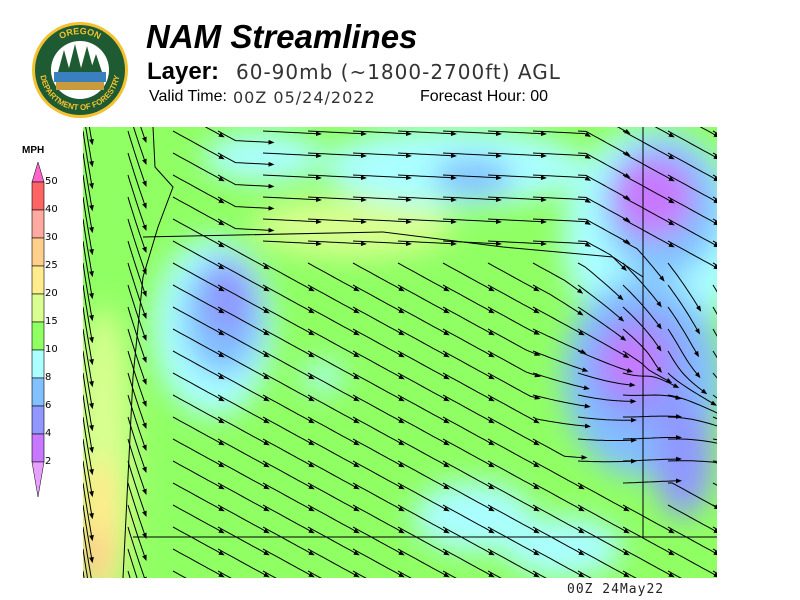 This screenshot has width=800, height=600. What do you see at coordinates (282, 36) in the screenshot?
I see `page-title: NAM Streamlines` at bounding box center [282, 36].